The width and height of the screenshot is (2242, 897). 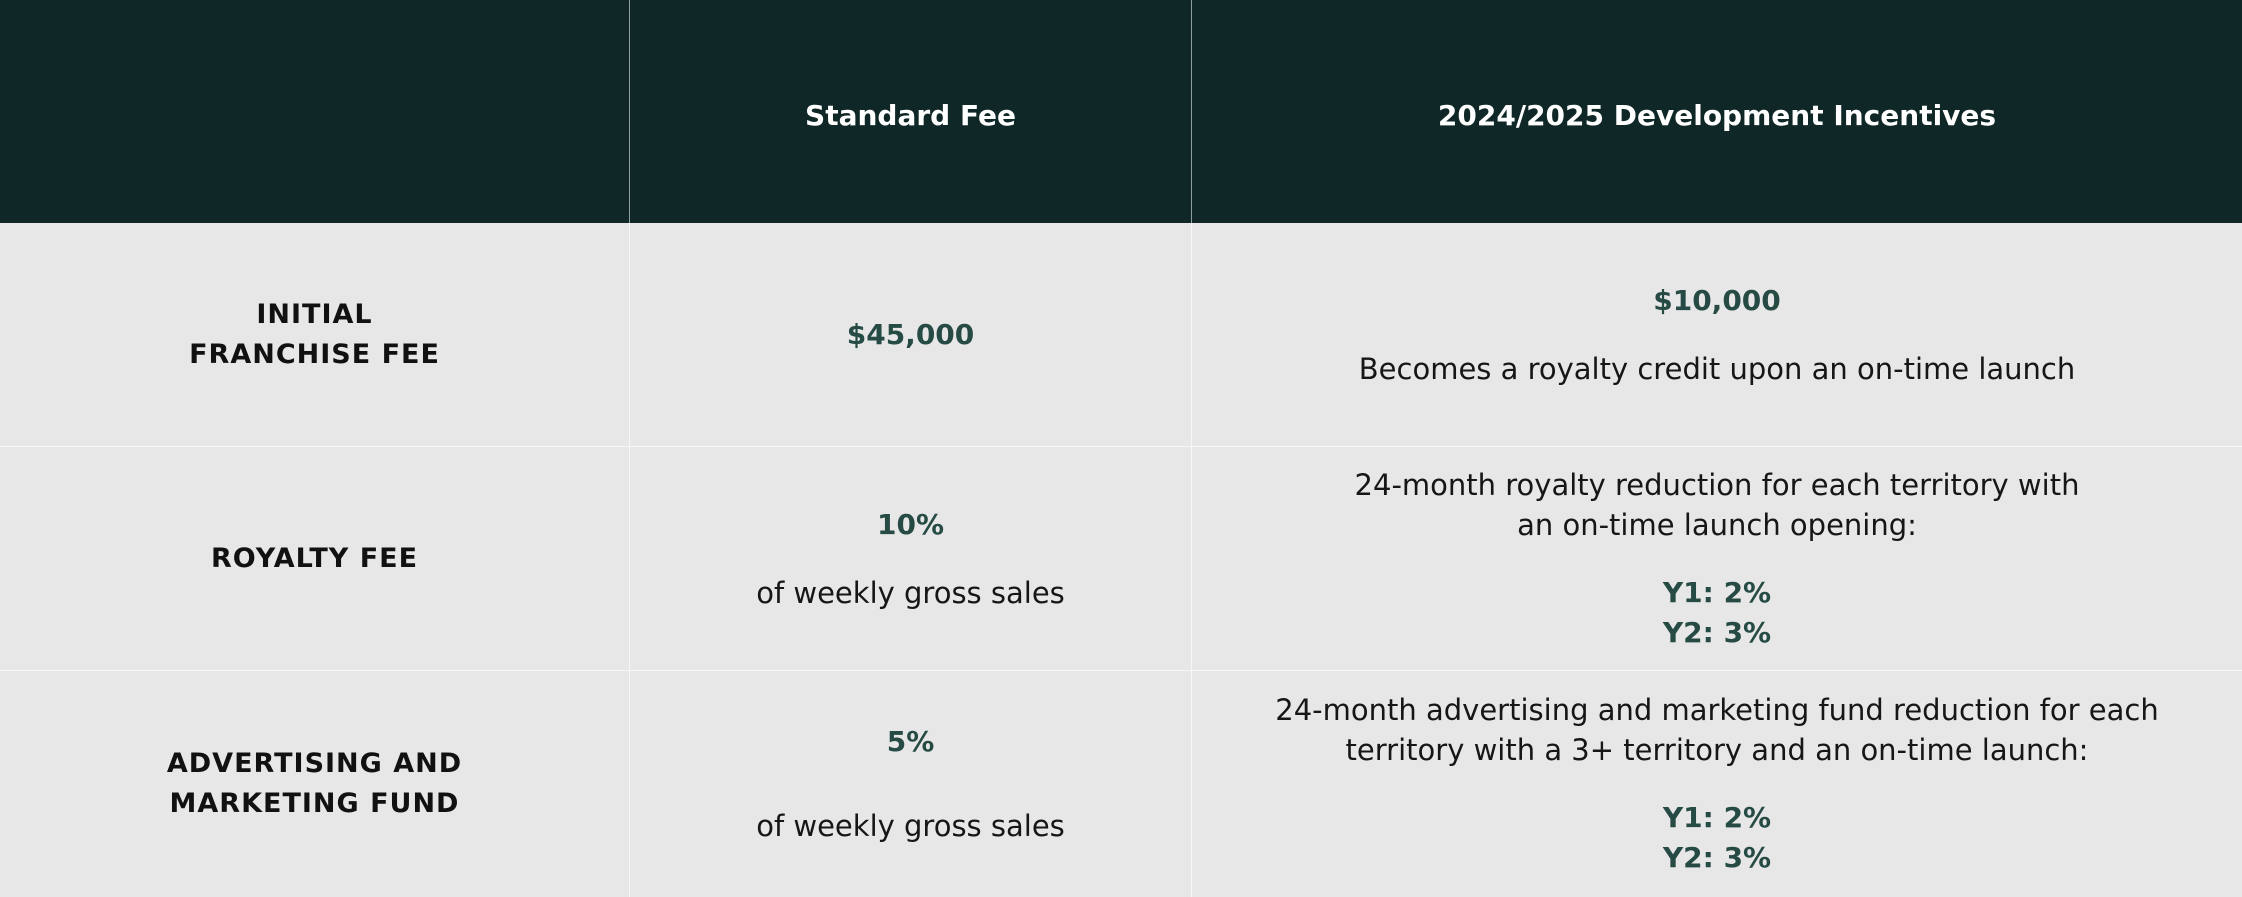 What do you see at coordinates (910, 741) in the screenshot?
I see `advertising-standard-value: 5%` at bounding box center [910, 741].